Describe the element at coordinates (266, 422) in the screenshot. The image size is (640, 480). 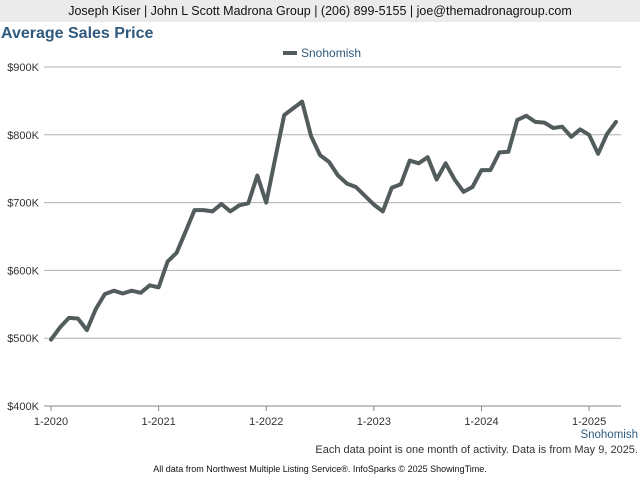
I see `x-tick-label: 1-2022` at that location.